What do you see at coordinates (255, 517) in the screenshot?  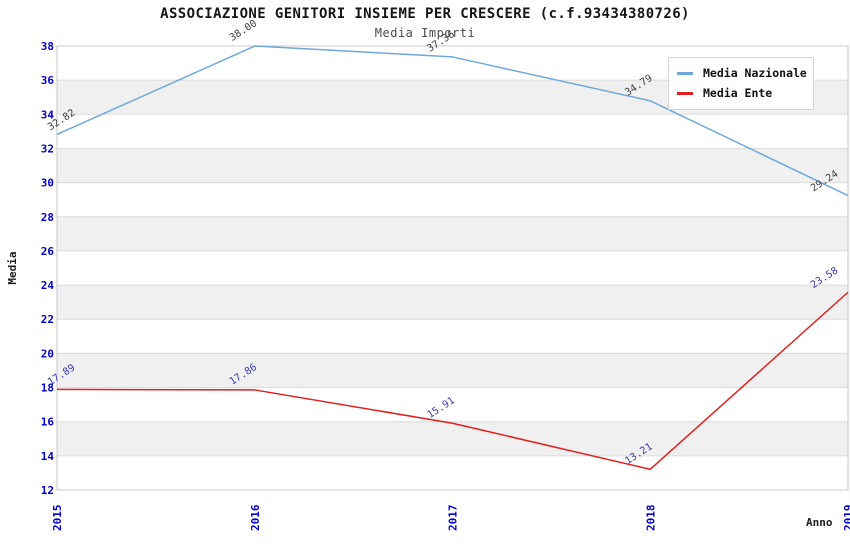 I see `x-tick-label: 2016` at bounding box center [255, 517].